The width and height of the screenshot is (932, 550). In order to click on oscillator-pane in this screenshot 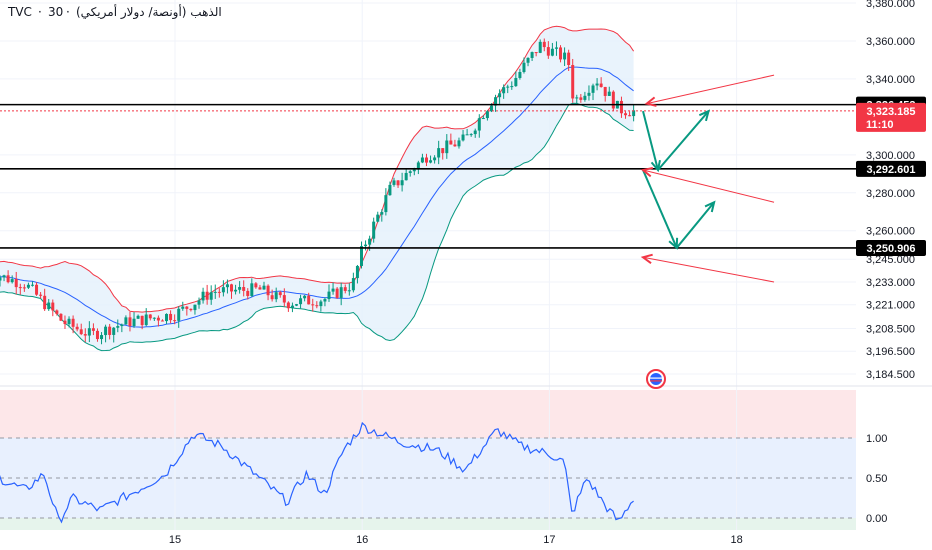, I will do `click(317, 472)`.